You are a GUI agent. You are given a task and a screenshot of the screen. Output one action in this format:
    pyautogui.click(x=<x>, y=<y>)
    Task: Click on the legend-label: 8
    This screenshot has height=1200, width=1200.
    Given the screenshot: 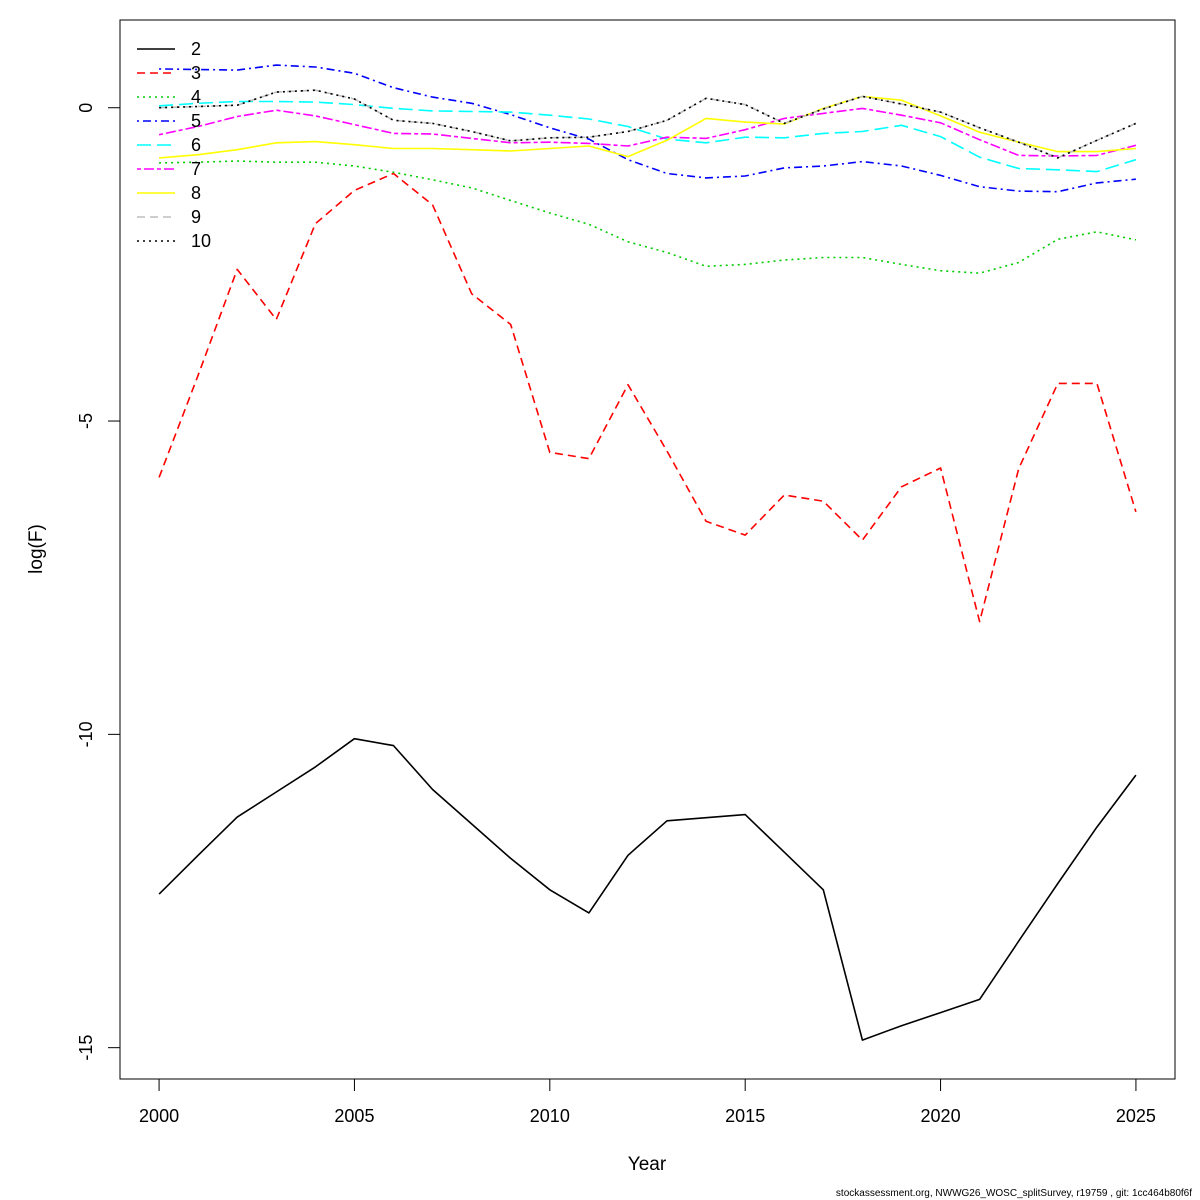 What is the action you would take?
    pyautogui.click(x=196, y=193)
    